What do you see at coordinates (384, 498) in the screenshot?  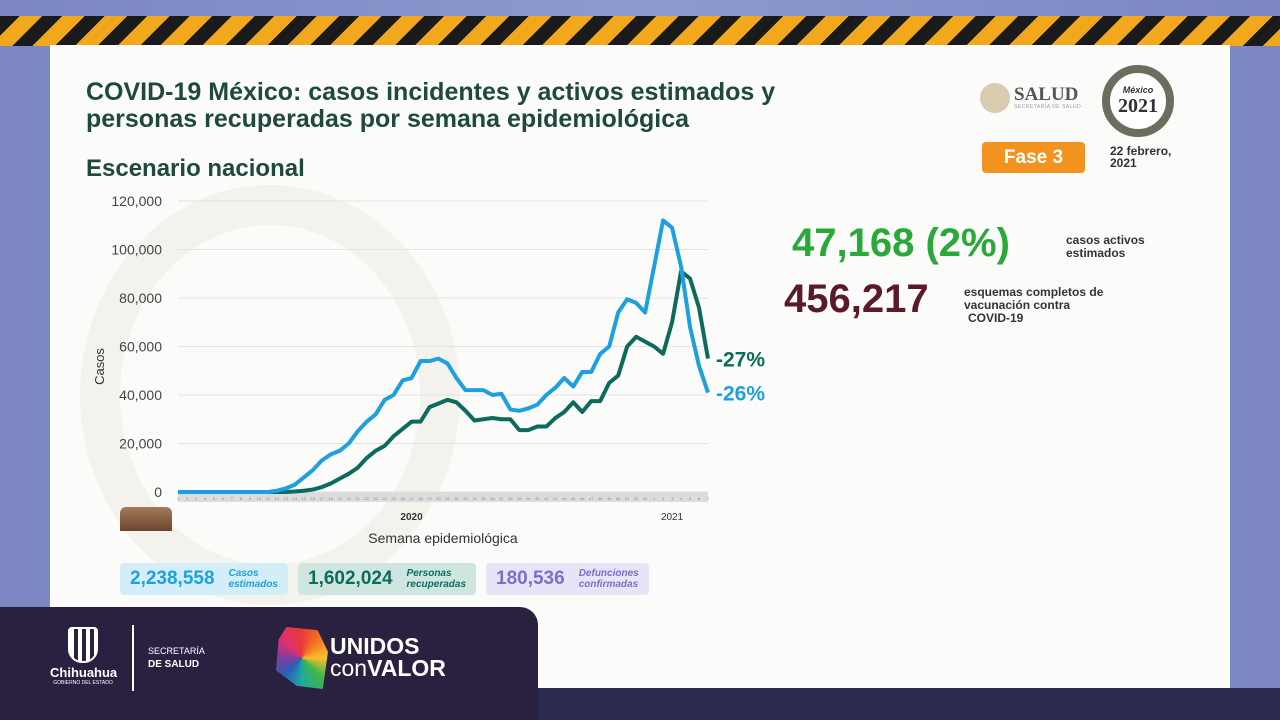 I see `x-tick-label: 24` at bounding box center [384, 498].